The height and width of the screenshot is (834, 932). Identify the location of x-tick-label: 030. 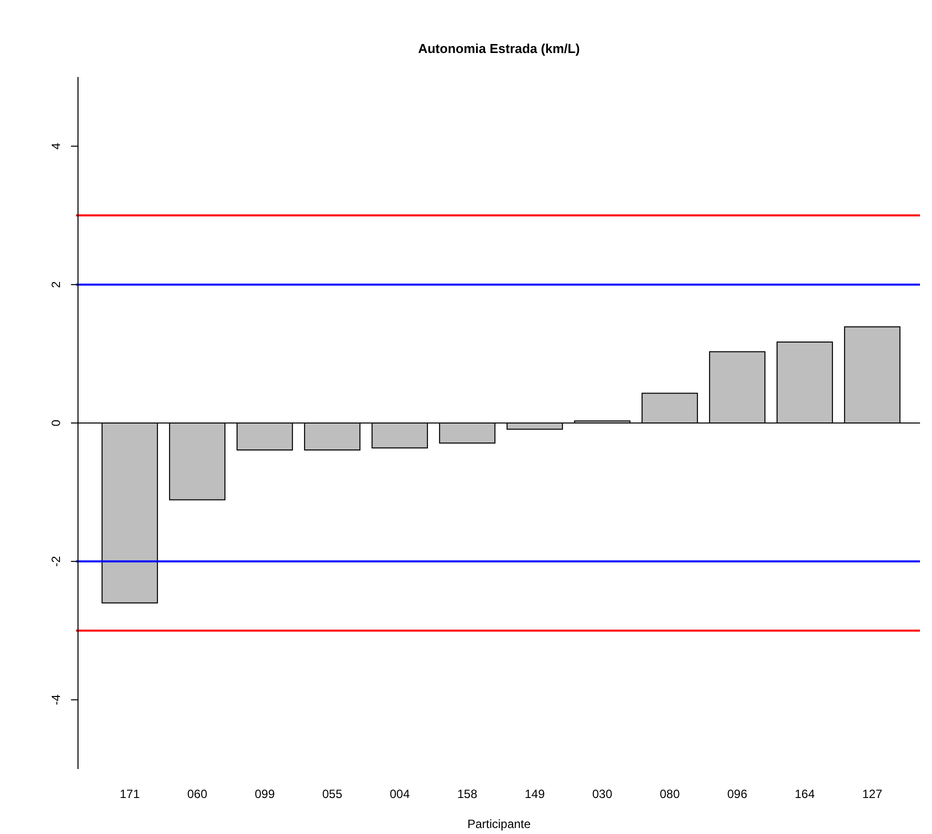
(602, 794).